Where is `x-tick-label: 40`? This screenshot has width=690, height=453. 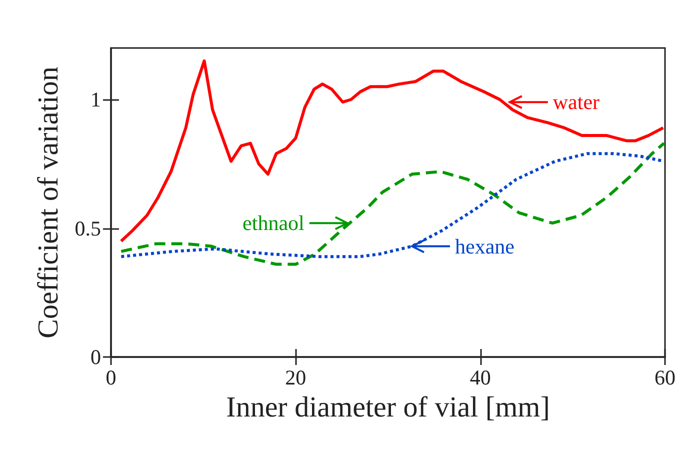
x-tick-label: 40 is located at coordinates (480, 378).